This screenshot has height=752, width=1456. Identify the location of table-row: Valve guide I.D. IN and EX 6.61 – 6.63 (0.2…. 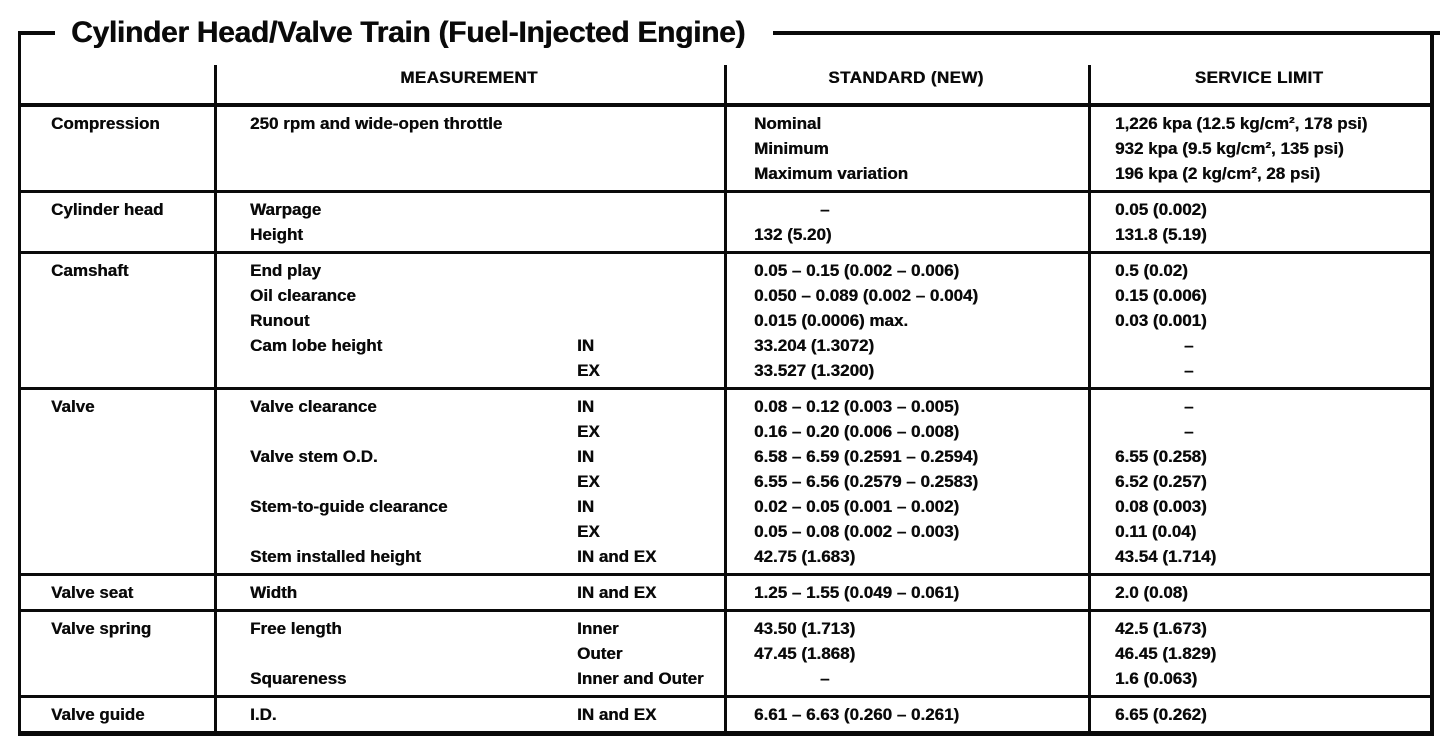
(725, 714).